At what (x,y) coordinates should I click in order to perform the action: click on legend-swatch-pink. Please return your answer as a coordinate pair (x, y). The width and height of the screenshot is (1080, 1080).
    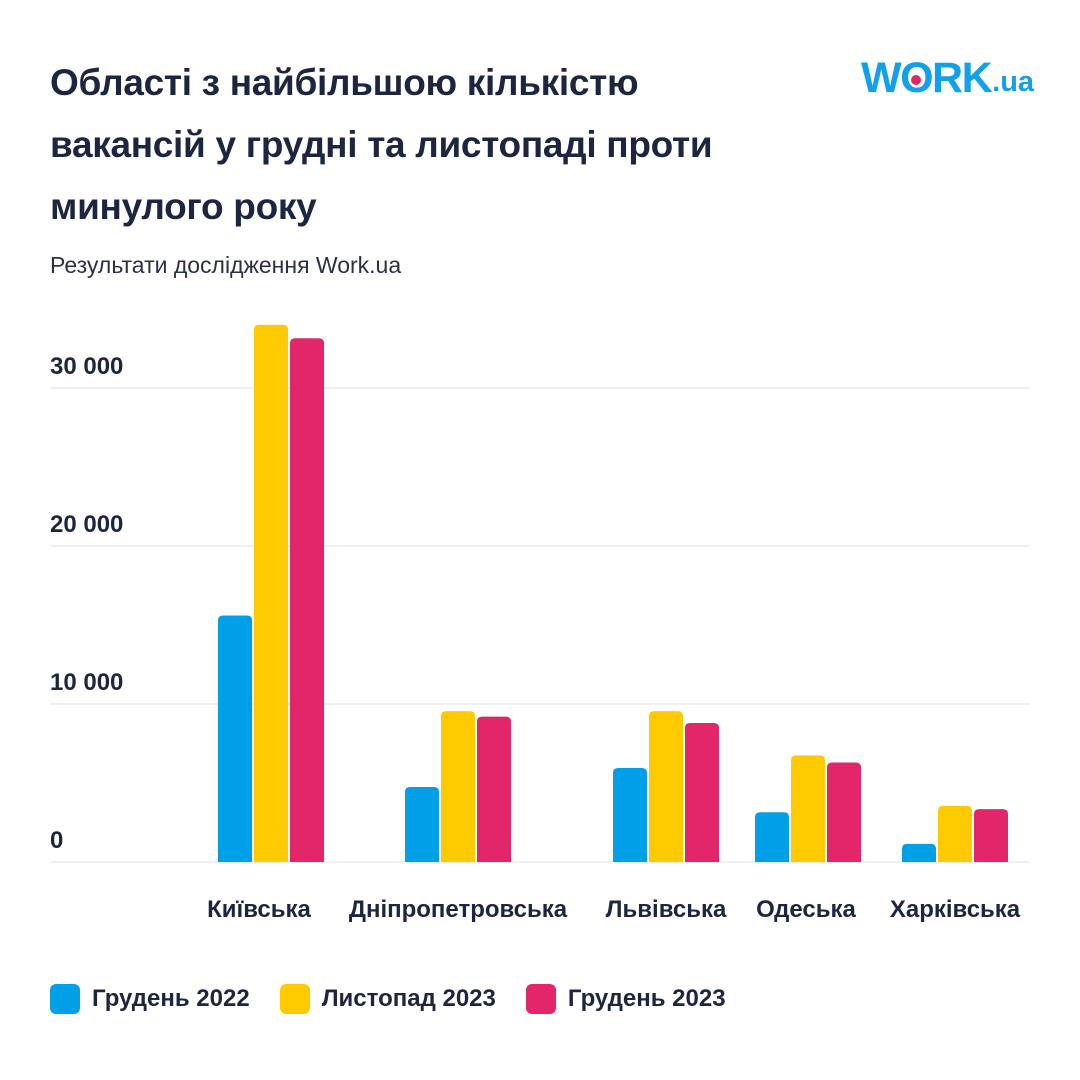
    Looking at the image, I should click on (540, 999).